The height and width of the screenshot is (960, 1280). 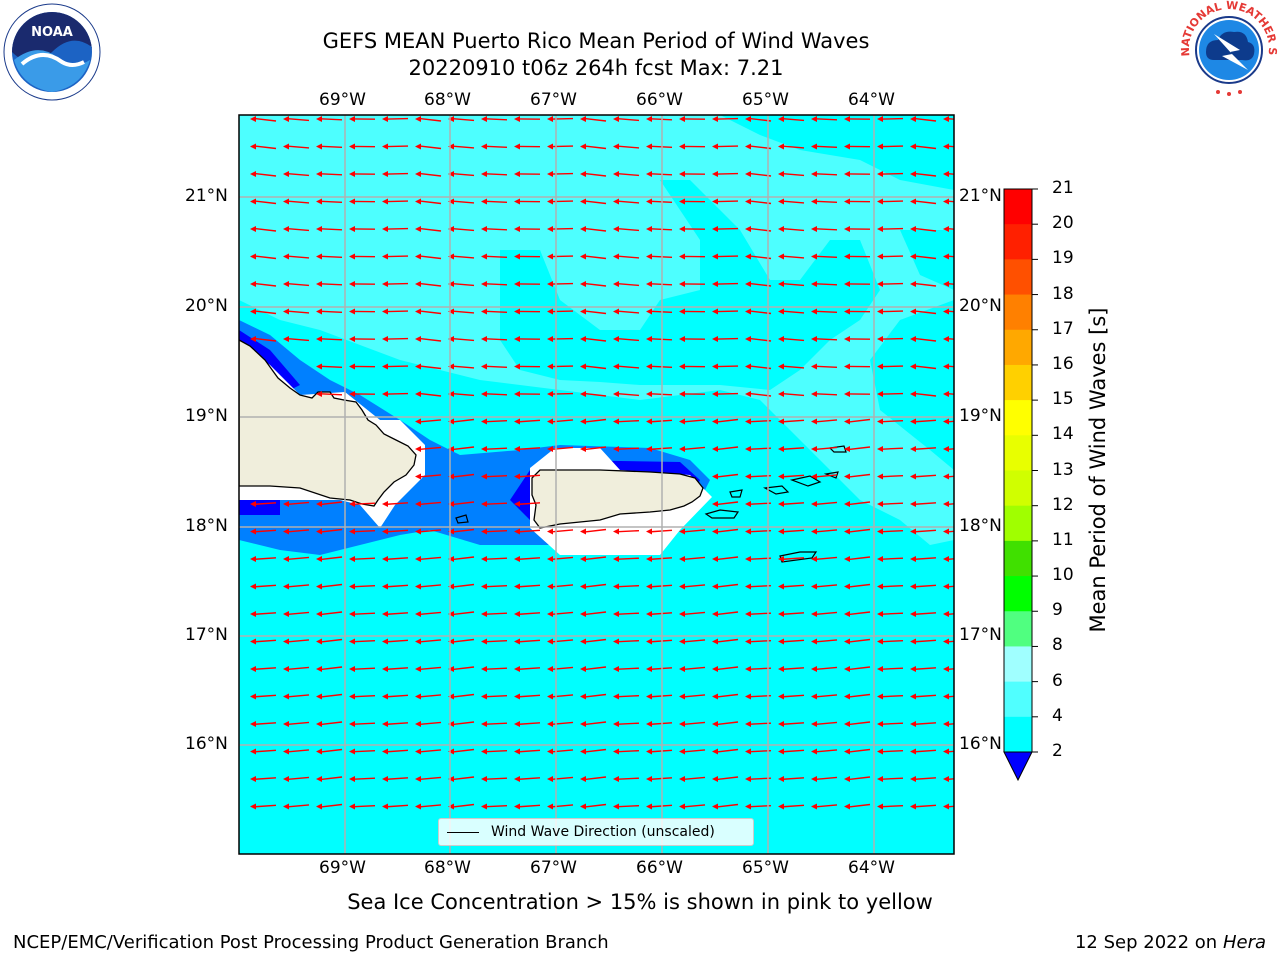 What do you see at coordinates (206, 196) in the screenshot?
I see `lat-label-left: 21°N` at bounding box center [206, 196].